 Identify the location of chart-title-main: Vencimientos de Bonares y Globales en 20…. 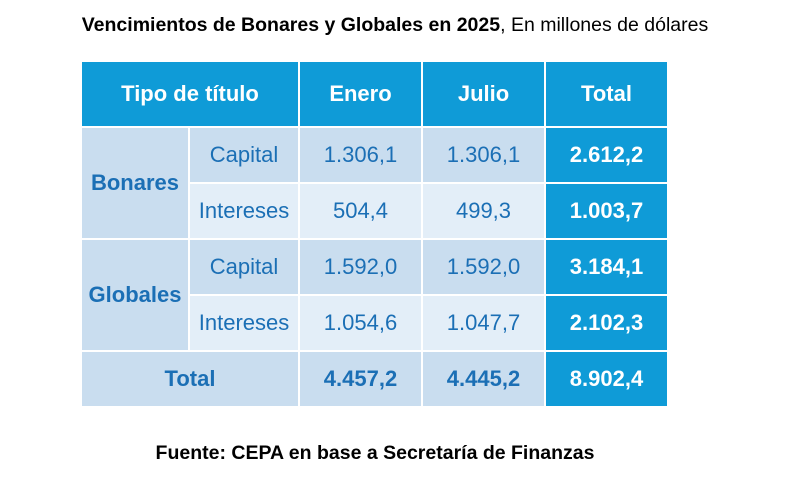
(291, 25).